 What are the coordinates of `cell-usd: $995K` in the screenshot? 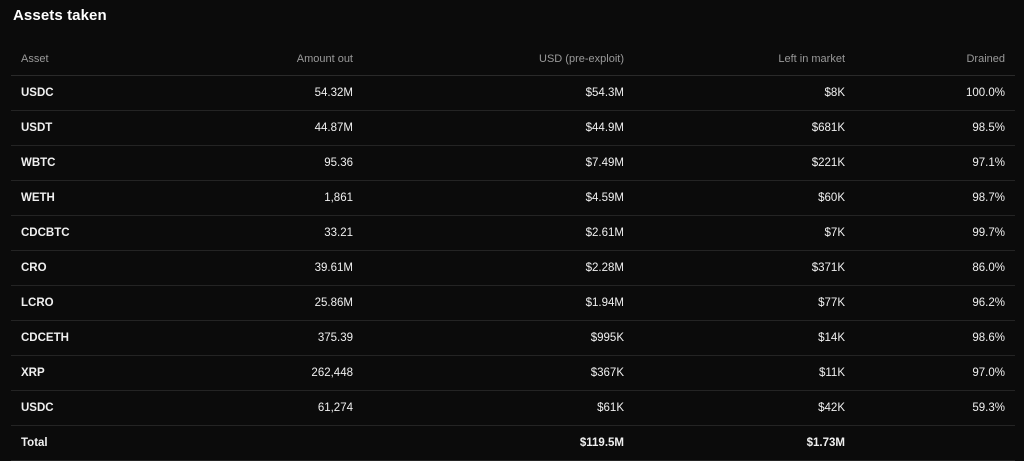 It's located at (498, 338).